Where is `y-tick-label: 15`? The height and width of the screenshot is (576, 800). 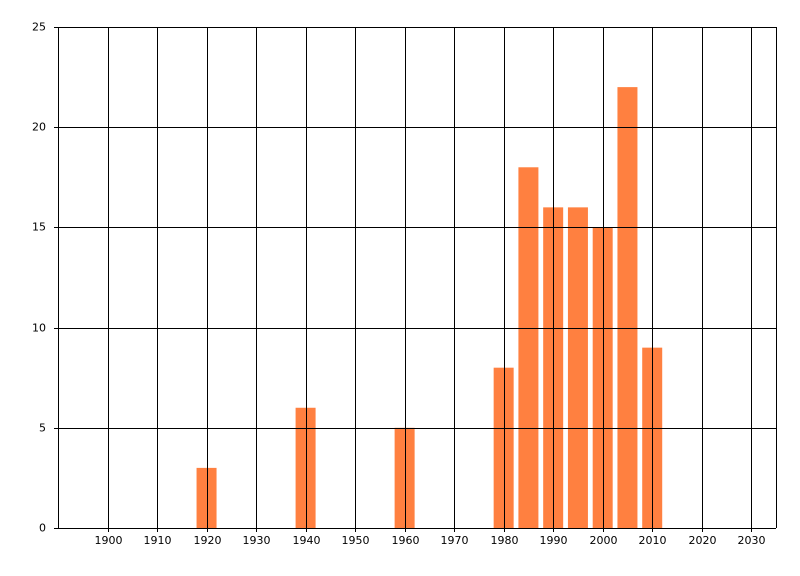 y-tick-label: 15 is located at coordinates (39, 227).